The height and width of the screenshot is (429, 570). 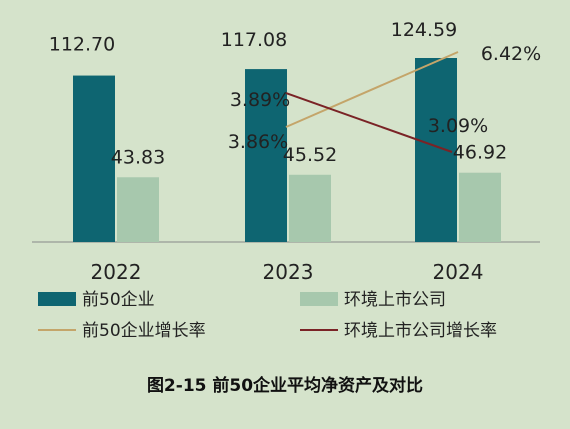 What do you see at coordinates (266, 156) in the screenshot?
I see `bar-top50-2023` at bounding box center [266, 156].